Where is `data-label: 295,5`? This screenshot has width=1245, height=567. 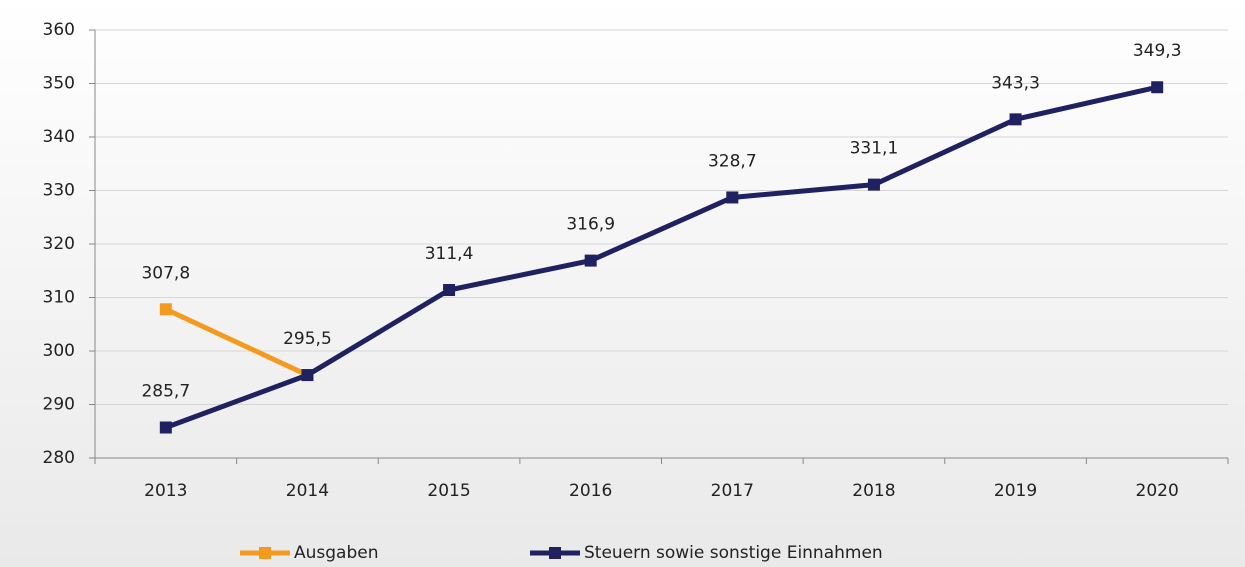 data-label: 295,5 is located at coordinates (307, 339).